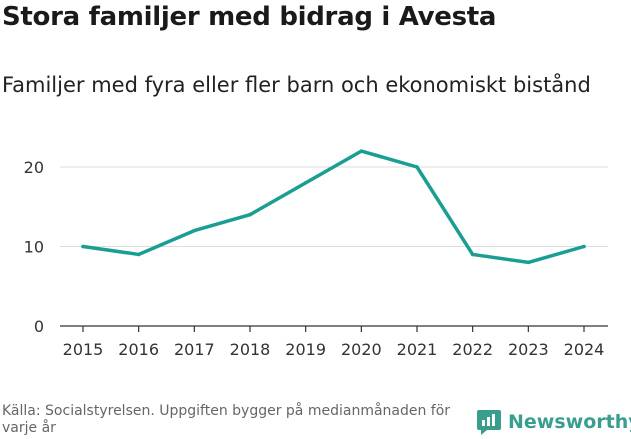 This screenshot has height=439, width=631. Describe the element at coordinates (334, 328) in the screenshot. I see `x-axis` at that location.